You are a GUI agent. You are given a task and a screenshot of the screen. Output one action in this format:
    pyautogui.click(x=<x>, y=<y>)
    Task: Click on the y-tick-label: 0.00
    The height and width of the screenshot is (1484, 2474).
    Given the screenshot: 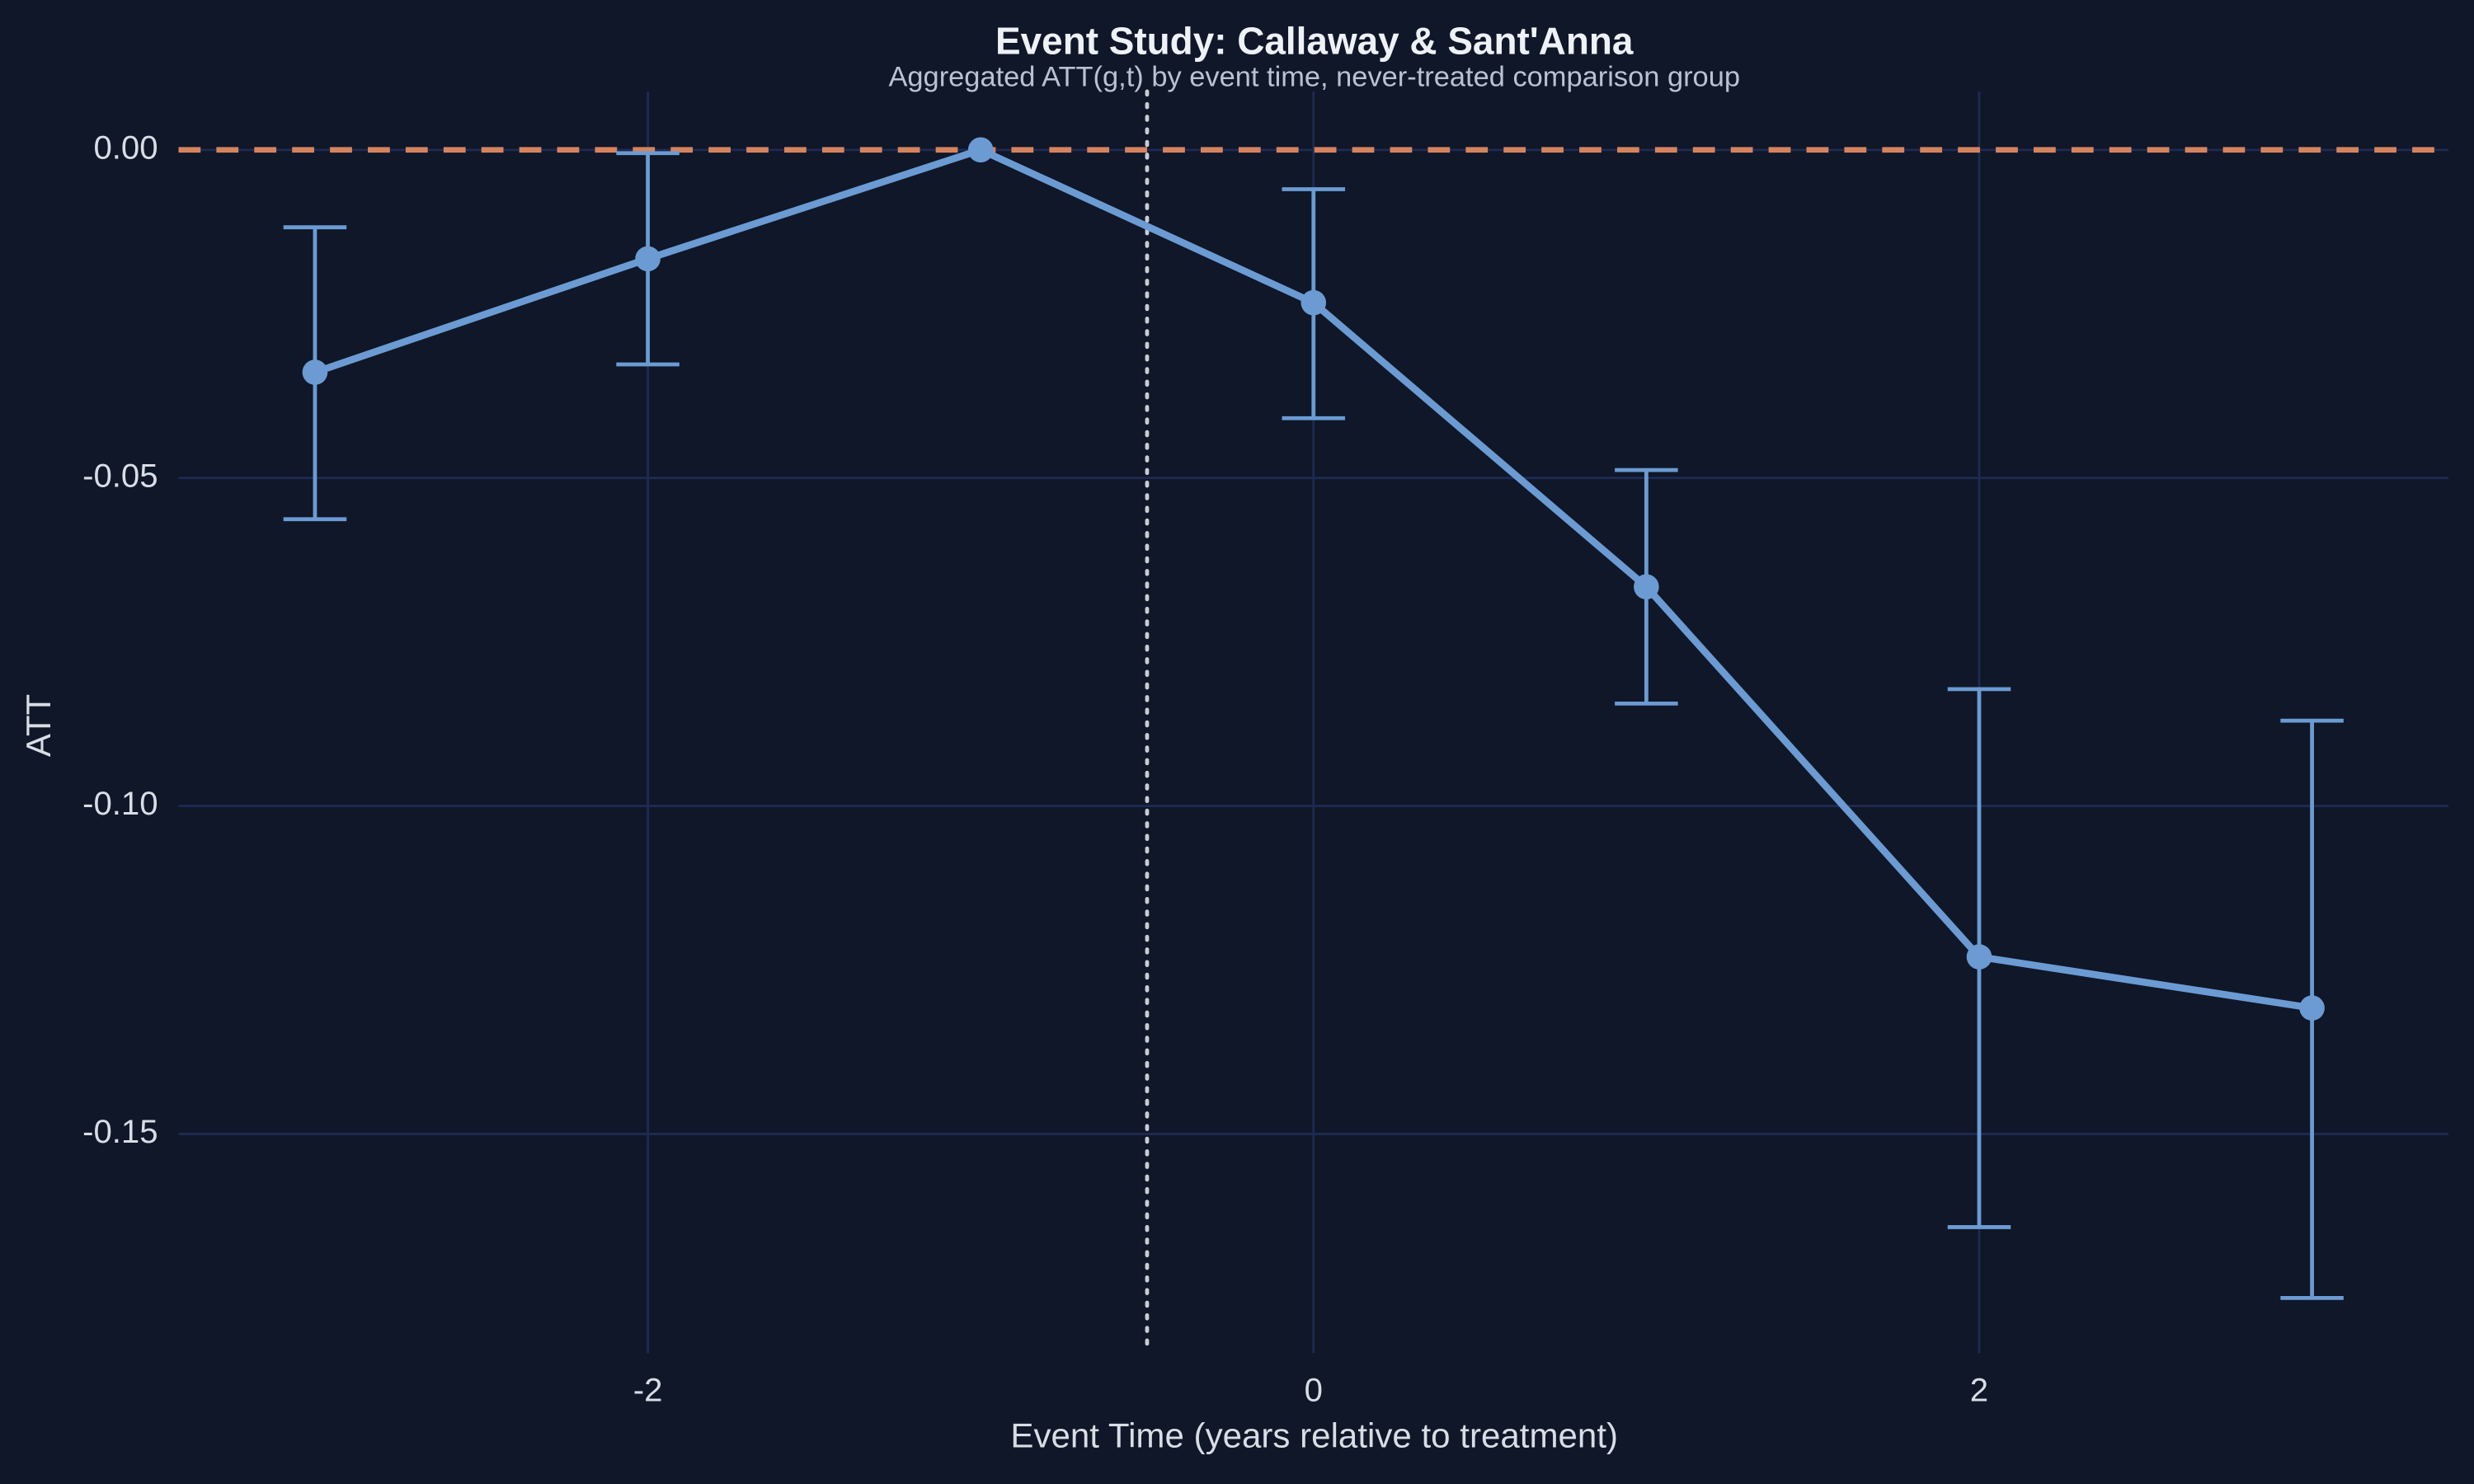 What is the action you would take?
    pyautogui.click(x=125, y=147)
    